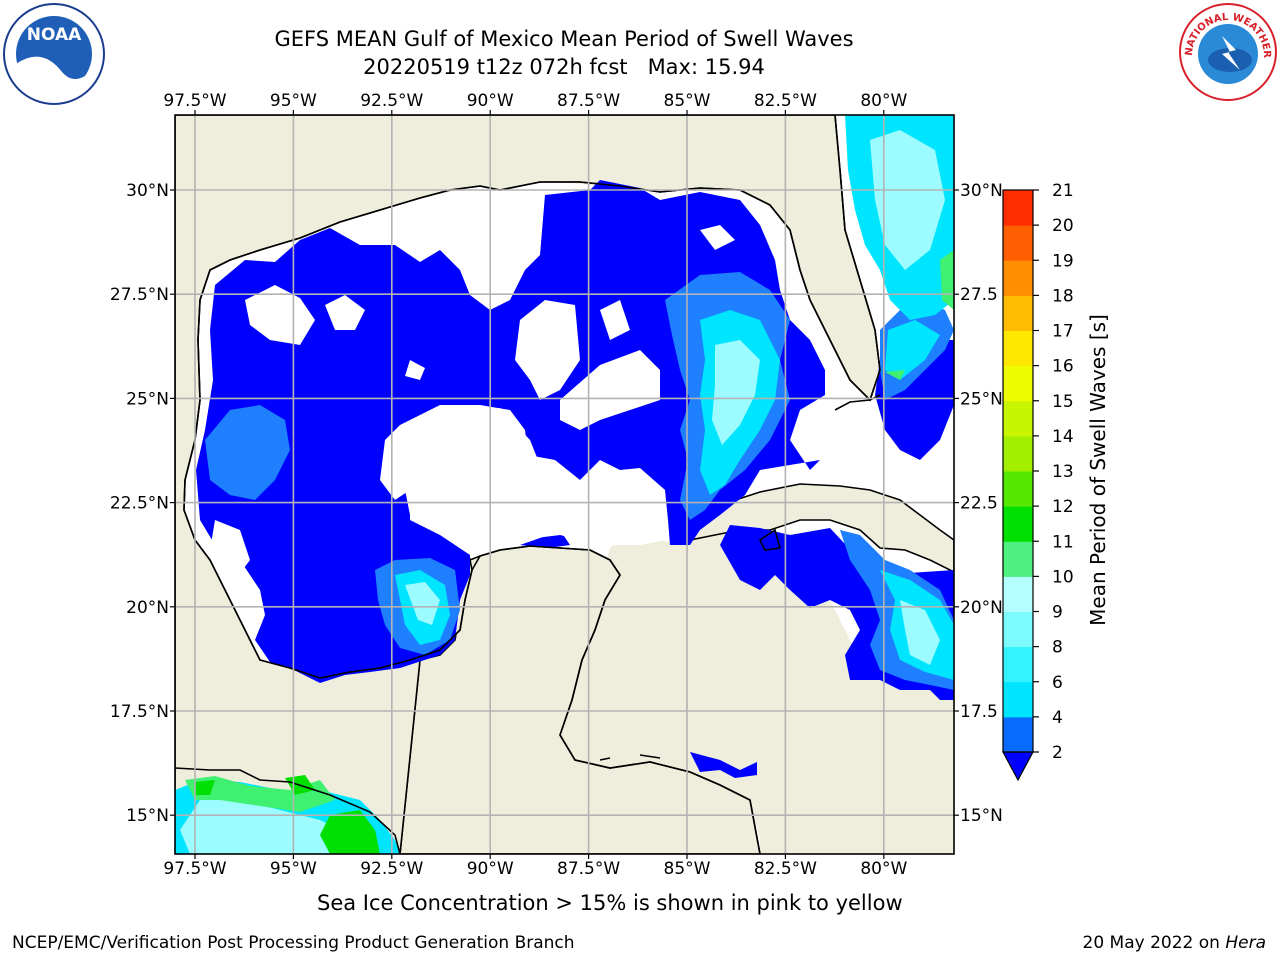 The image size is (1280, 960). What do you see at coordinates (490, 869) in the screenshot?
I see `lon-label-bottom: 90°W` at bounding box center [490, 869].